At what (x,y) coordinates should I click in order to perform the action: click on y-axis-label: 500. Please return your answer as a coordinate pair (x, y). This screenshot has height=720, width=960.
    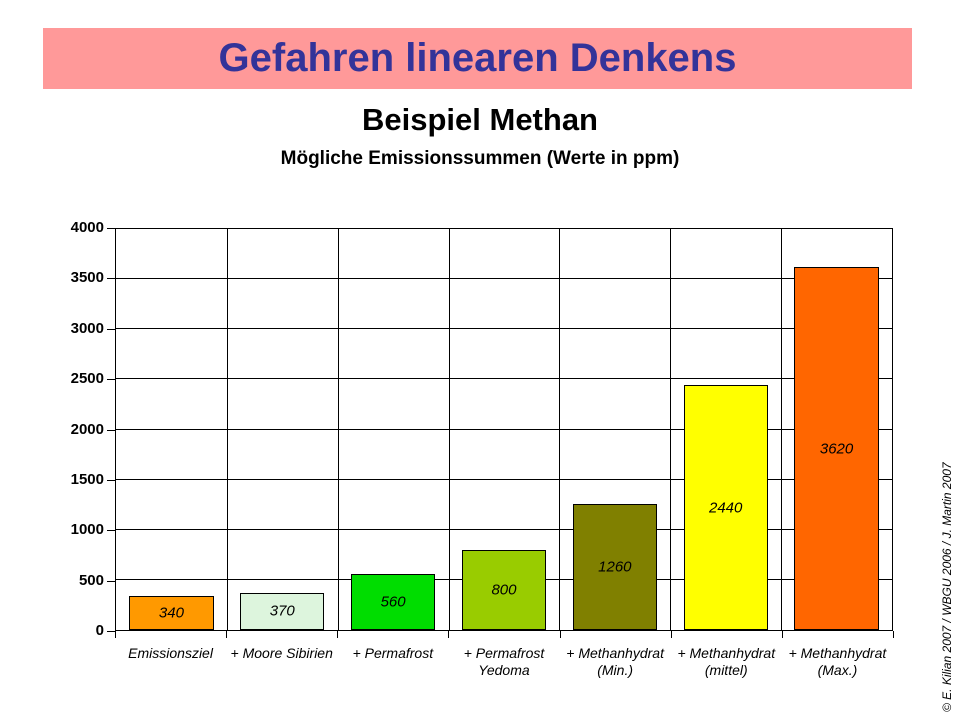
    Looking at the image, I should click on (91, 580).